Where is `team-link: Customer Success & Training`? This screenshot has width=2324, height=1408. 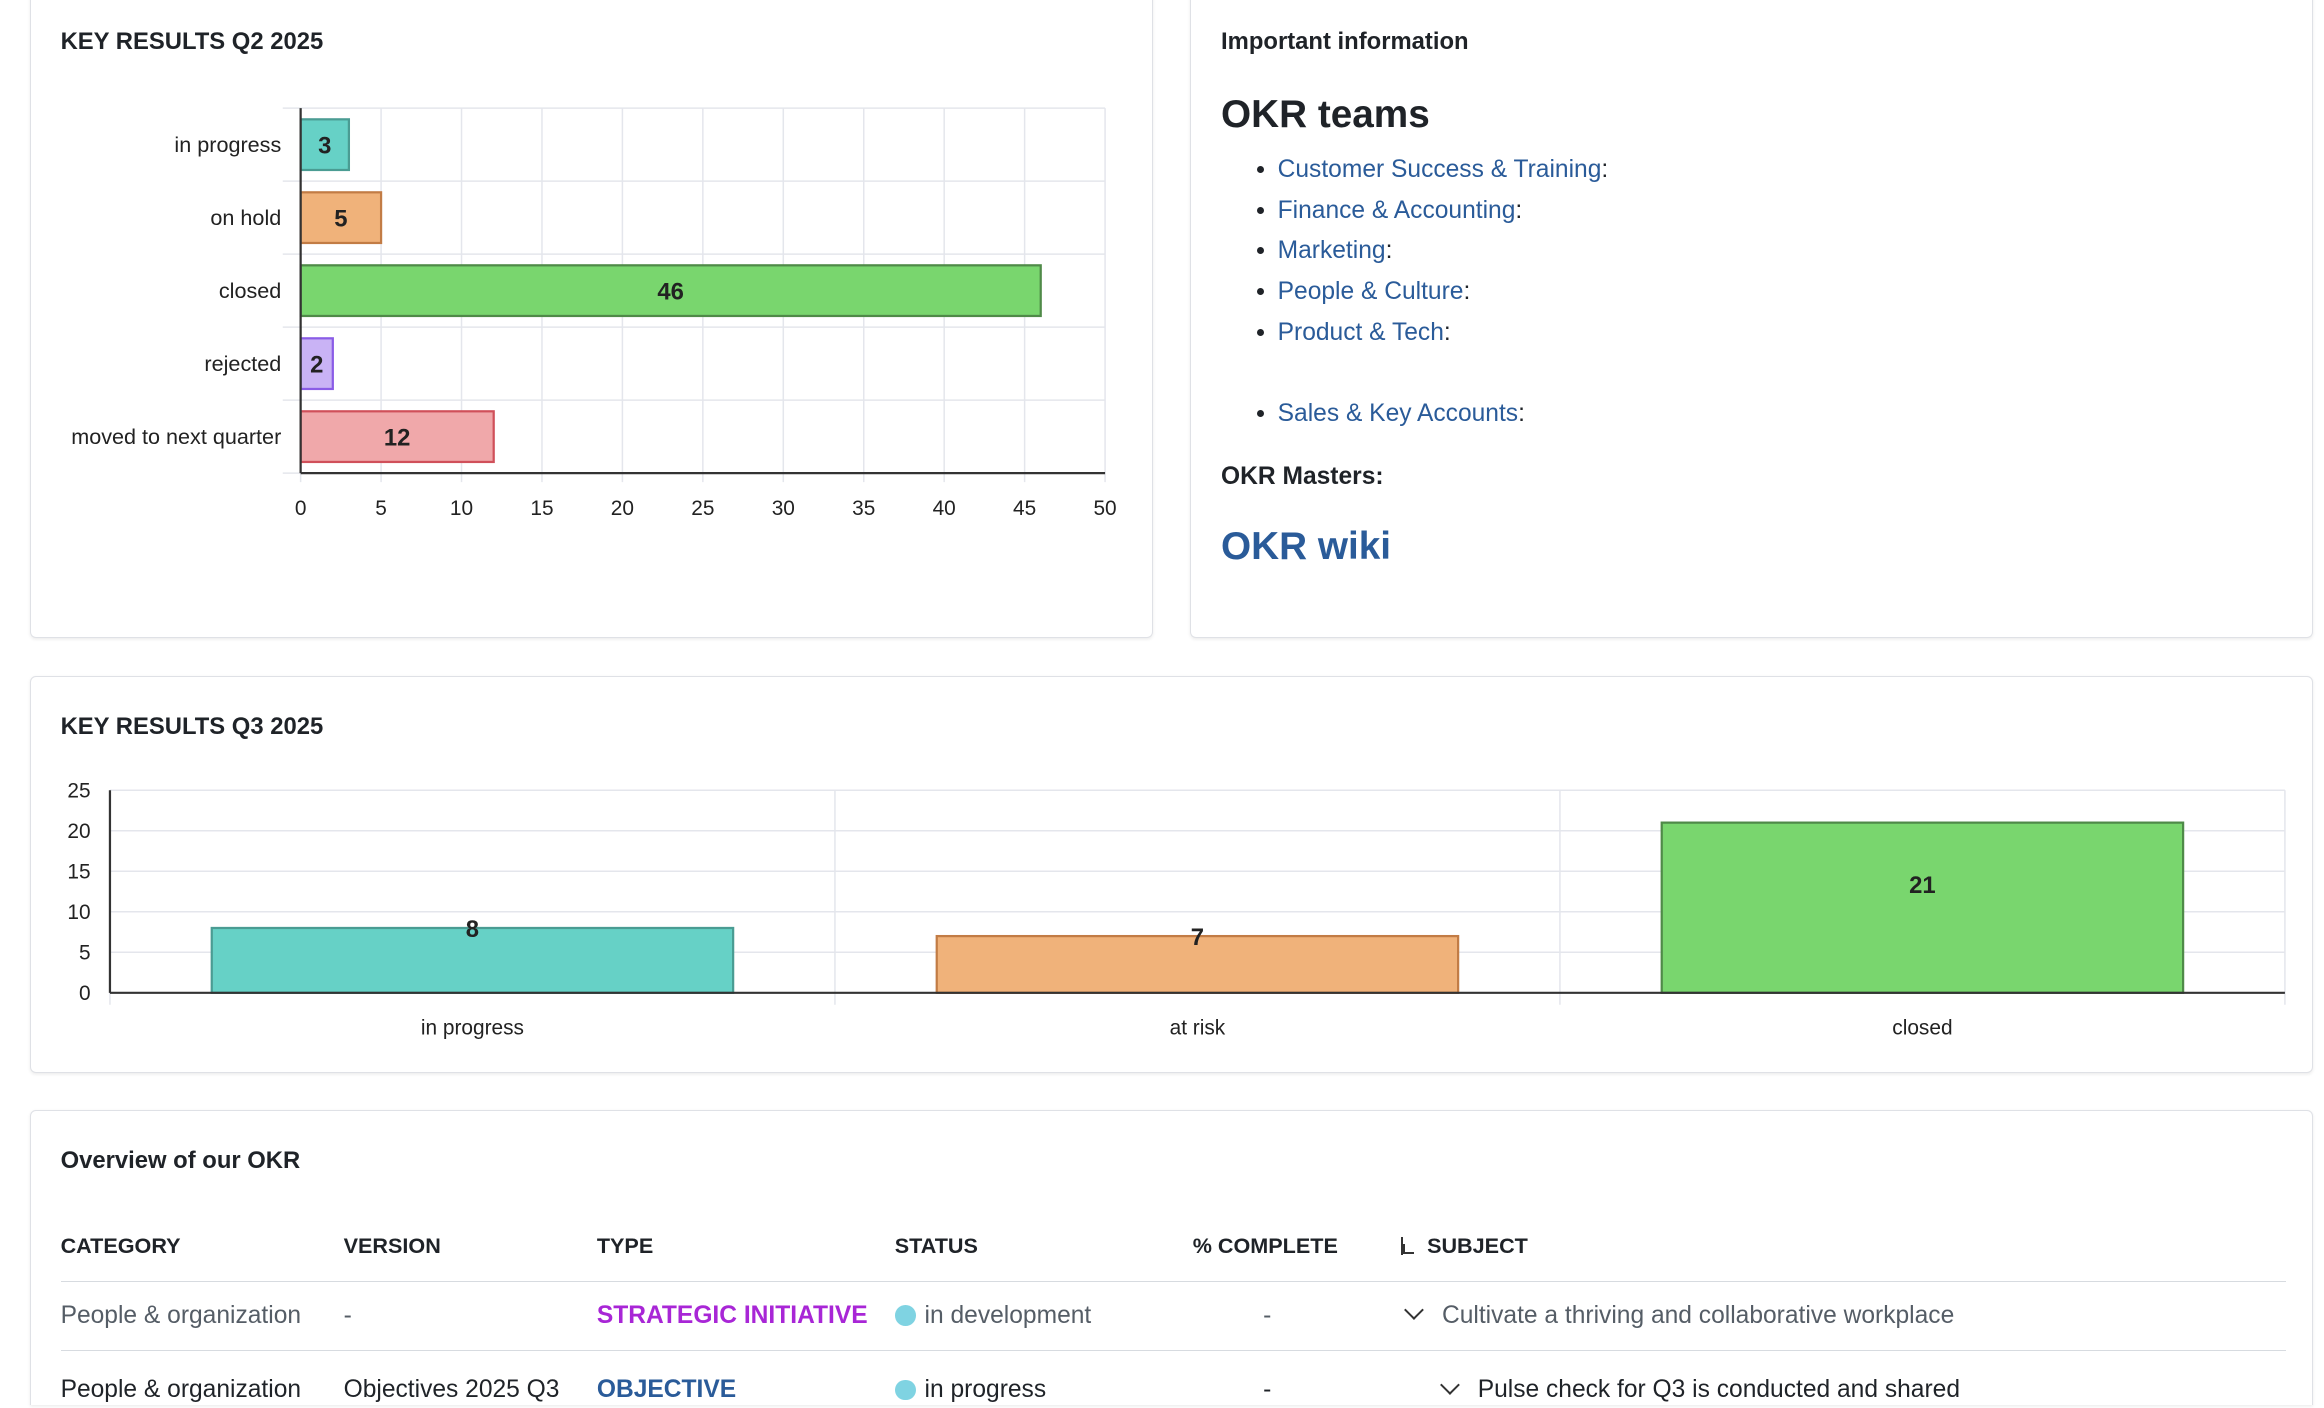 team-link: Customer Success & Training is located at coordinates (1439, 169).